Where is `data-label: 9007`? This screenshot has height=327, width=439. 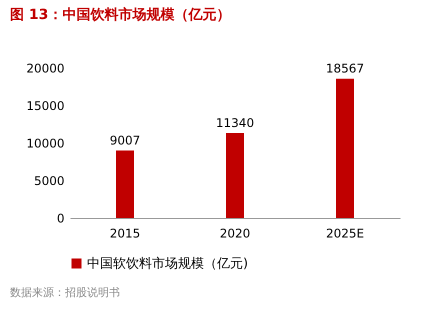
data-label: 9007 is located at coordinates (125, 140).